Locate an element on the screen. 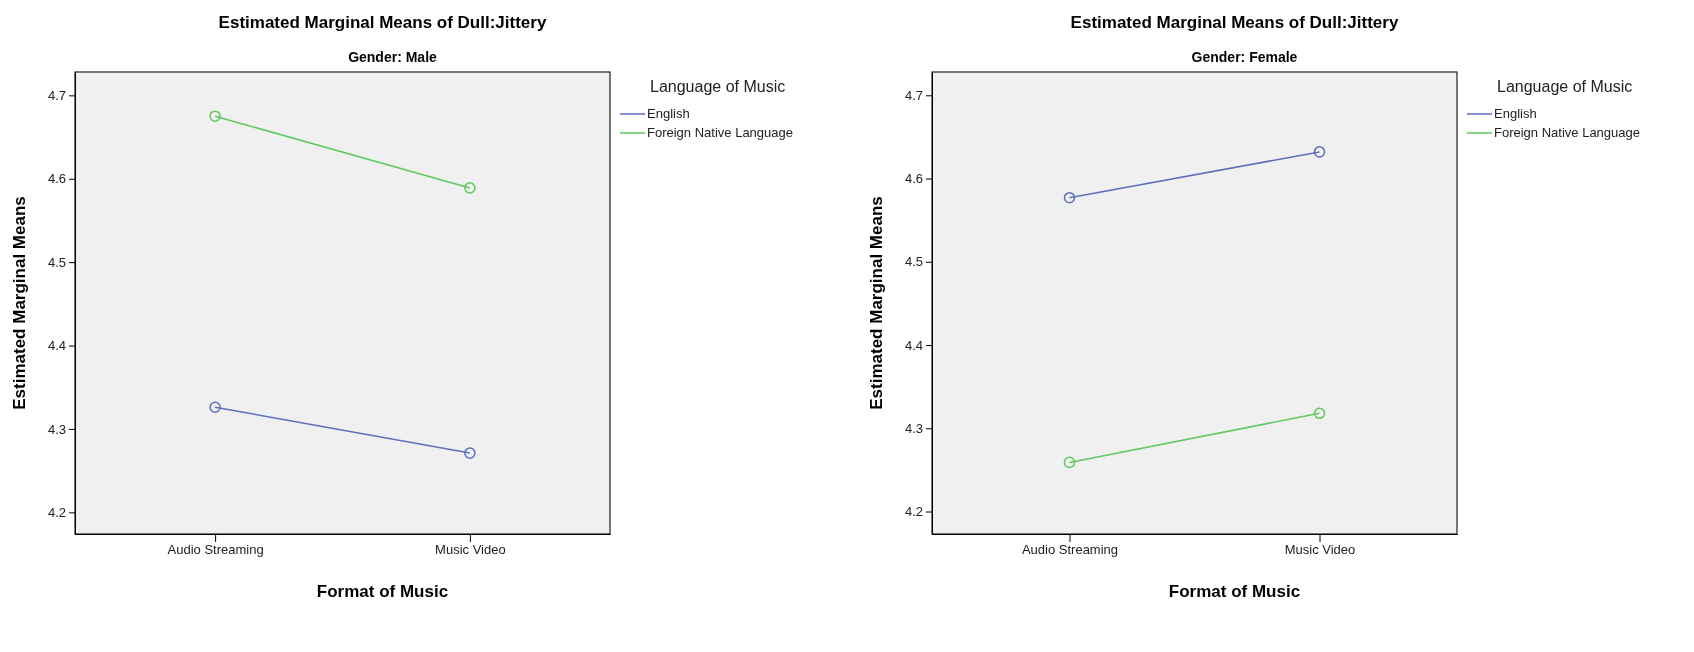  chart-subtitle: Gender: Female is located at coordinates (1244, 57).